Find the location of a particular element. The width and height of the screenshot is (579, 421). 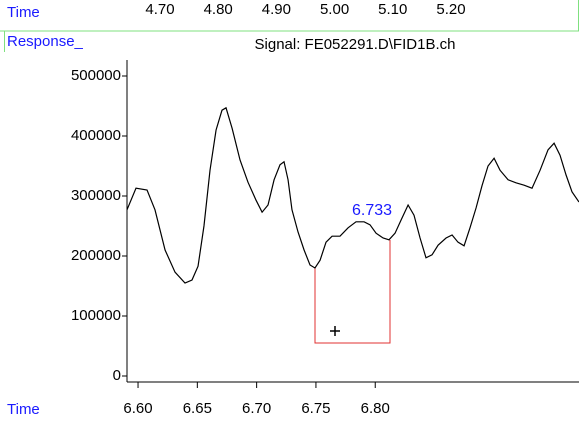

top-tick-label: 5.00 is located at coordinates (334, 9).